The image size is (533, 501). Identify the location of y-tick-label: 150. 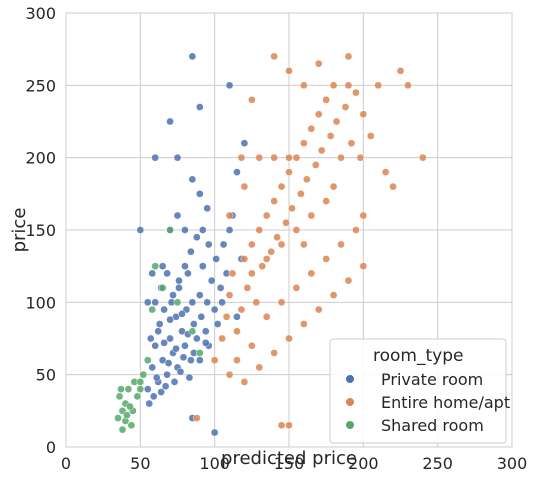
(40, 230).